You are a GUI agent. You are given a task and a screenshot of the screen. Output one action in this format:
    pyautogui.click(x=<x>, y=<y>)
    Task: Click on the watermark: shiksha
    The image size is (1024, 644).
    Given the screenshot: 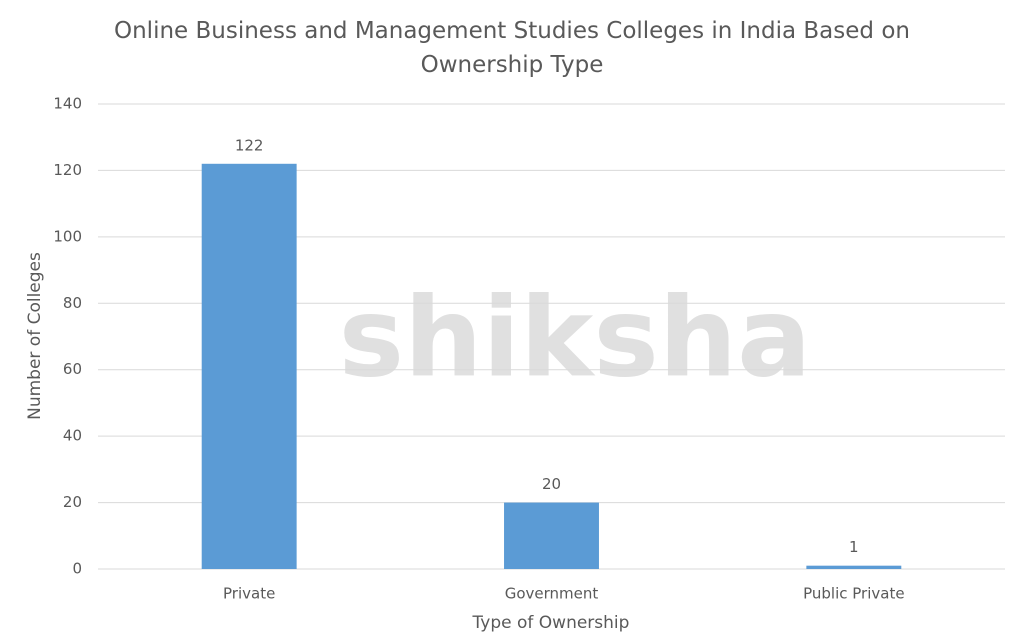 What is the action you would take?
    pyautogui.click(x=575, y=337)
    